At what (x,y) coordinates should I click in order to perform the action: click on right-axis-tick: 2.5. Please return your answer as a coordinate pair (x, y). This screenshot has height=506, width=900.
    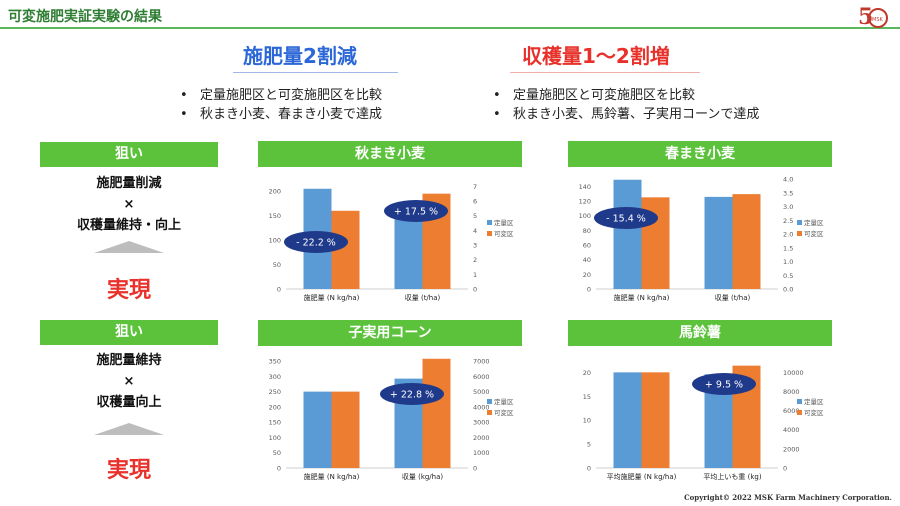
    Looking at the image, I should click on (788, 221).